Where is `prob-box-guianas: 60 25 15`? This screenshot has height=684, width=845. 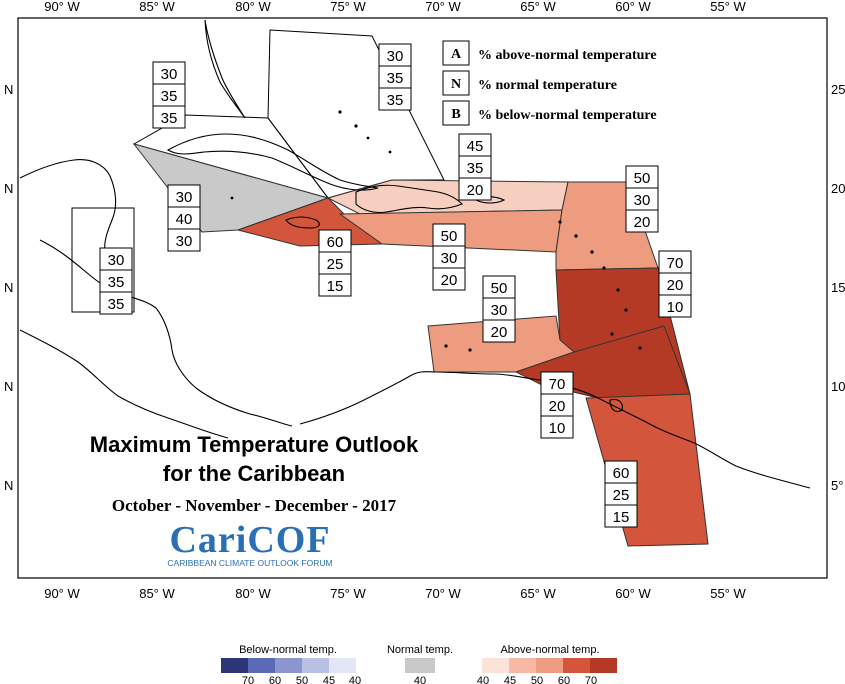
prob-box-guianas: 60 25 15 is located at coordinates (621, 494).